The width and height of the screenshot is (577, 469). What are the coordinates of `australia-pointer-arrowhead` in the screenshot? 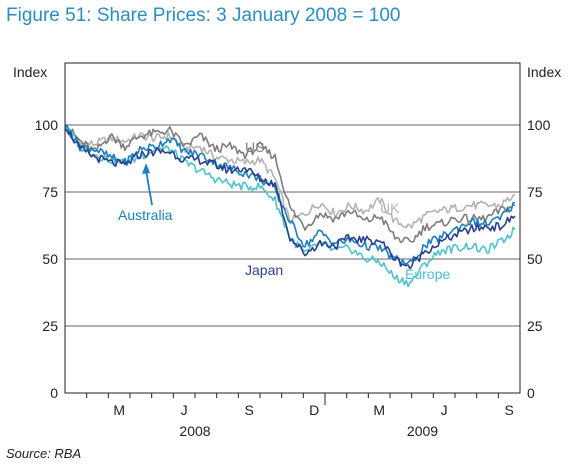 It's located at (146, 168).